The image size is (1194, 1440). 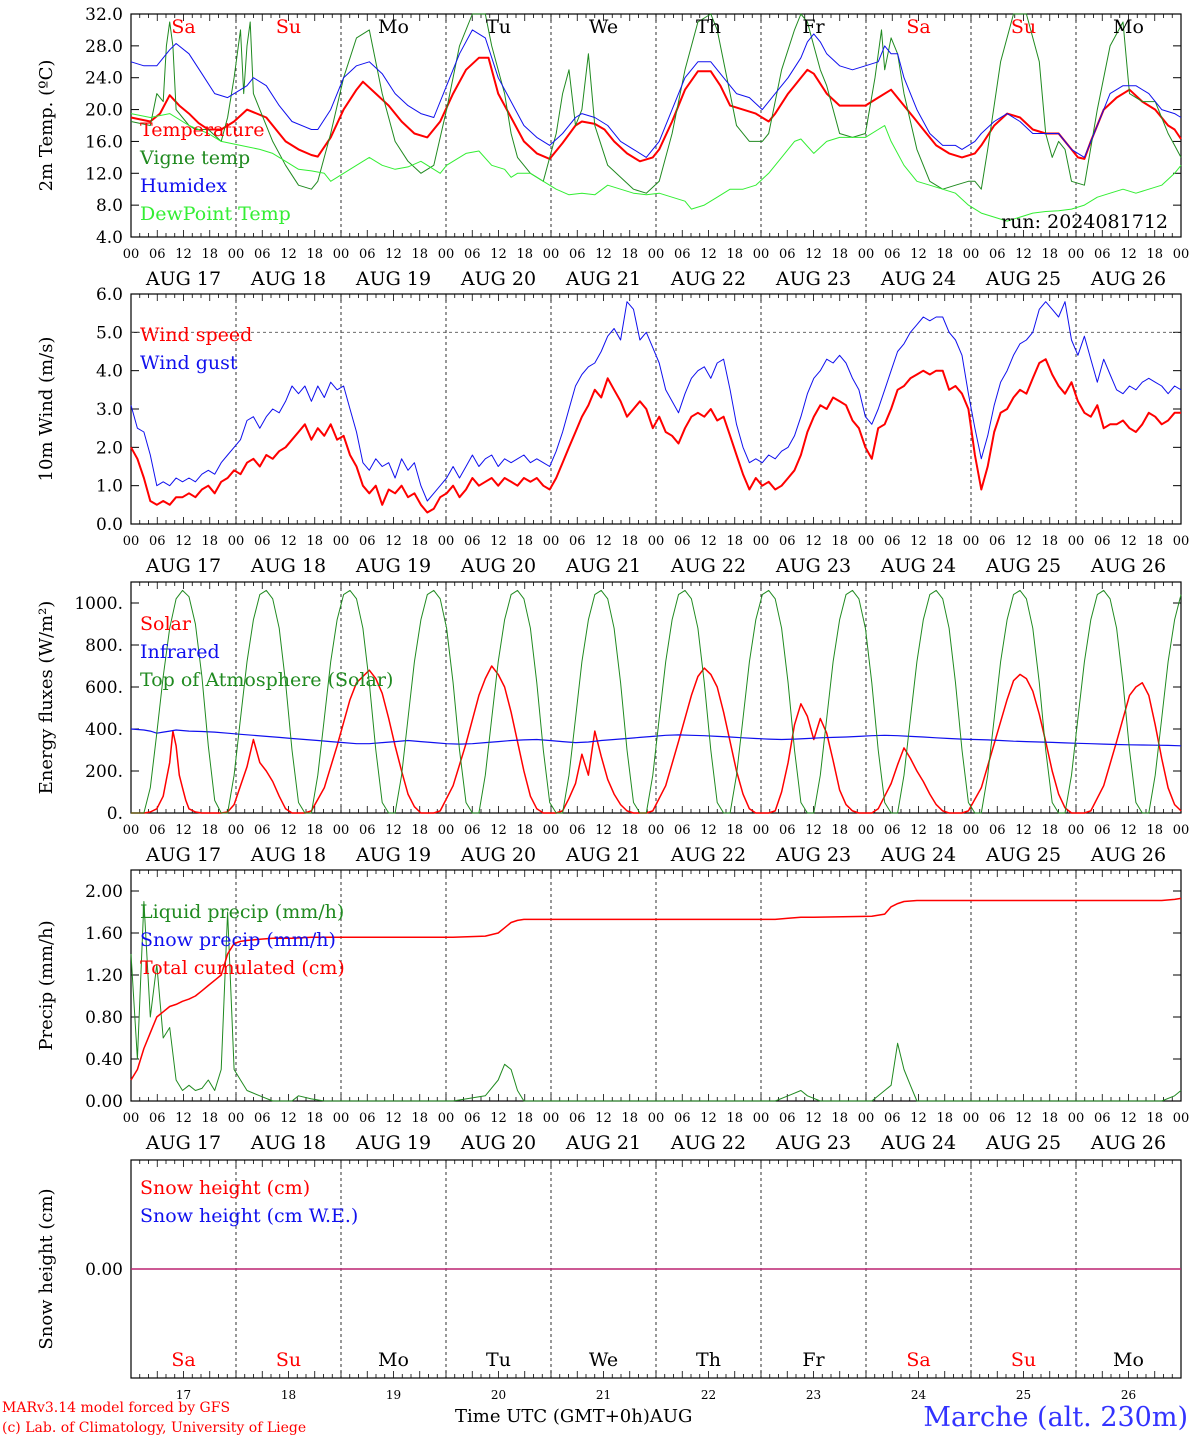 I want to click on day-number-label: 24, so click(x=919, y=1395).